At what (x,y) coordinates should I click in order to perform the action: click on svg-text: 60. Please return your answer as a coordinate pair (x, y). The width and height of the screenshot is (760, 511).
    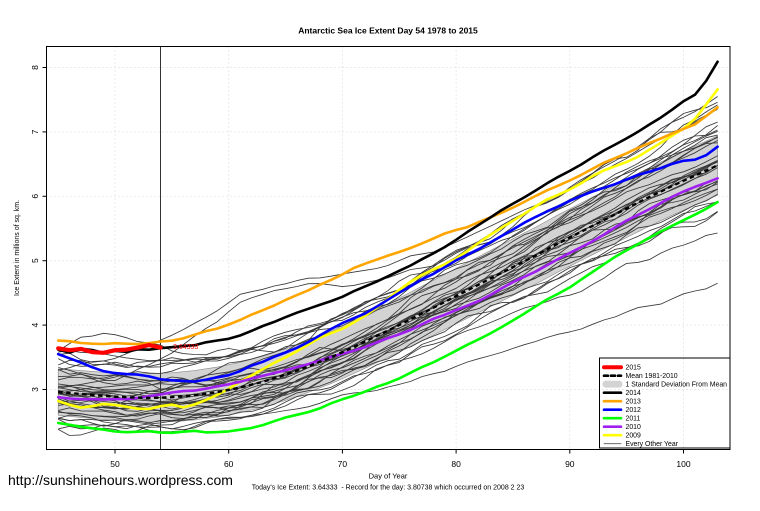
    Looking at the image, I should click on (229, 464).